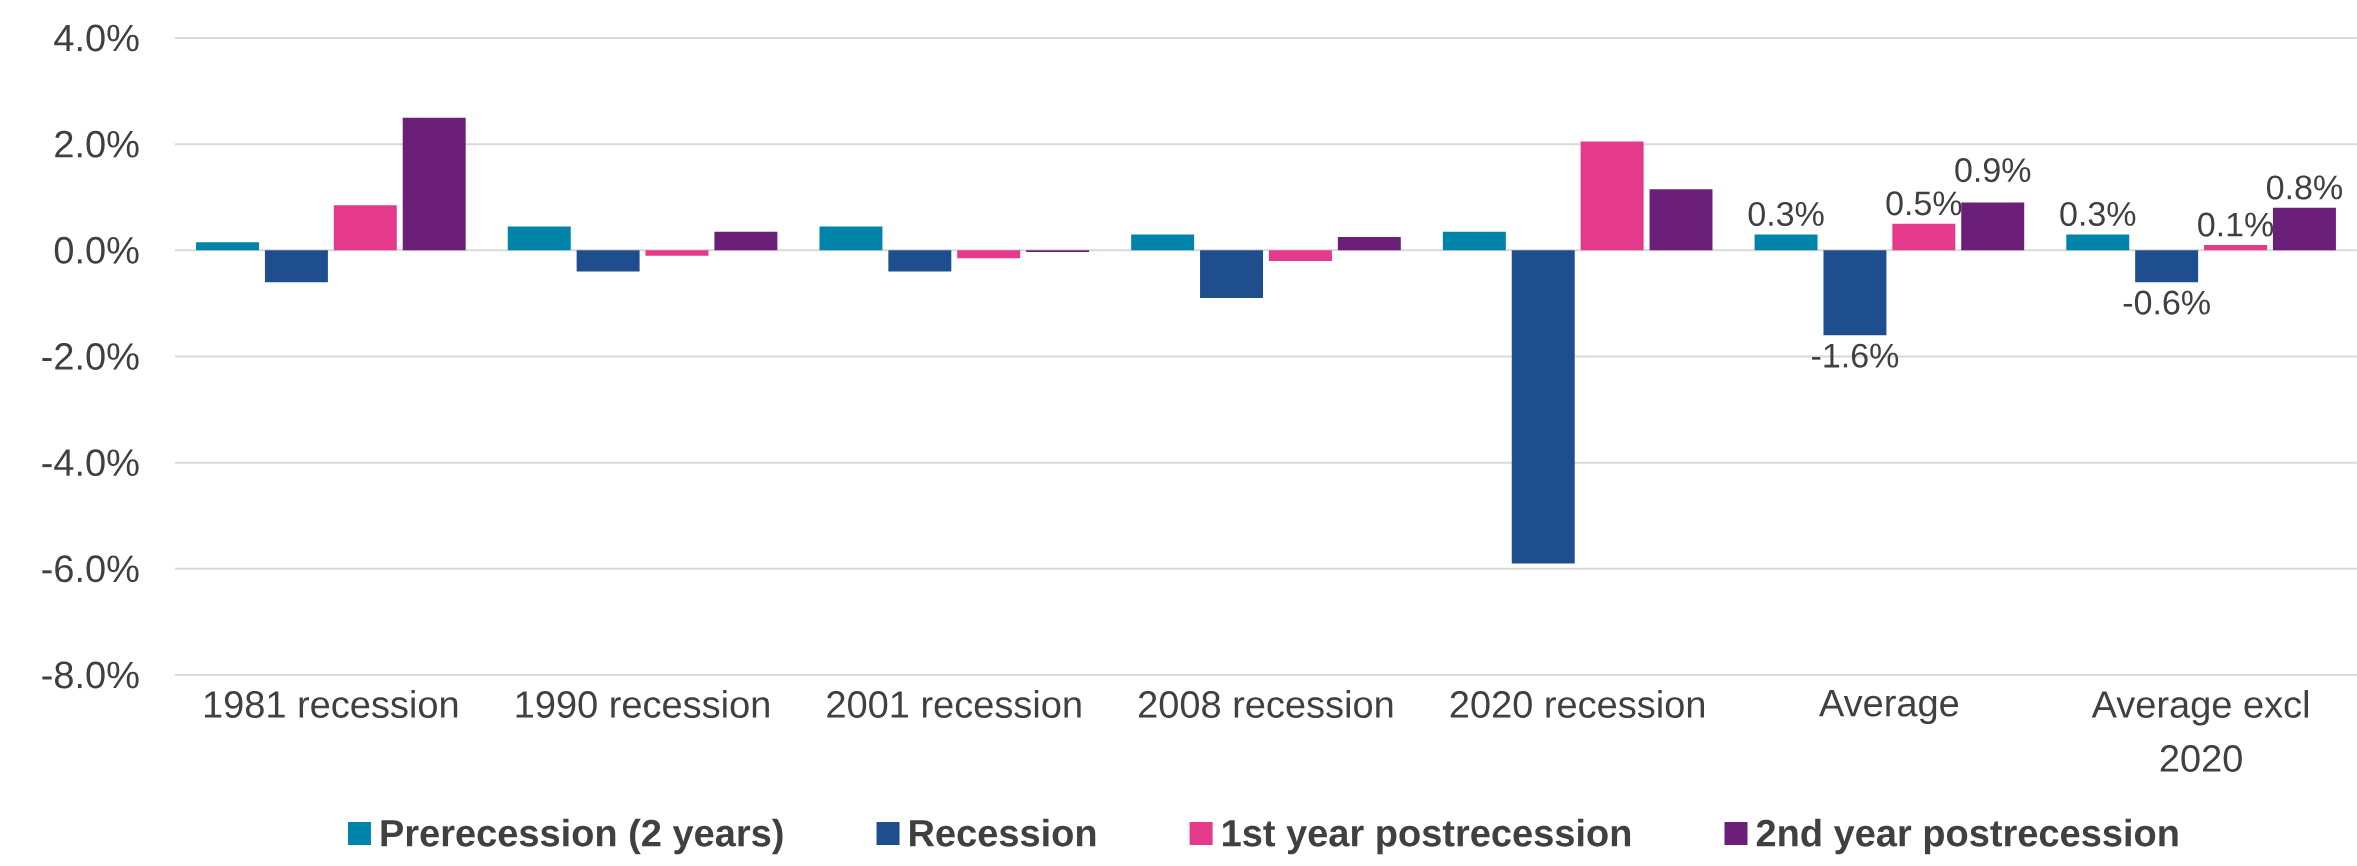 This screenshot has height=866, width=2357. What do you see at coordinates (1855, 355) in the screenshot?
I see `data-label: -1.6%` at bounding box center [1855, 355].